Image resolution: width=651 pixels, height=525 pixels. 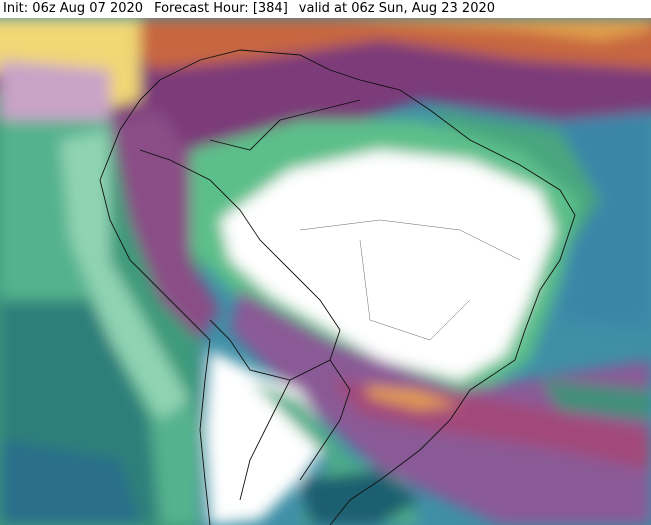 I want to click on valid-time: valid at 06z Sun, Aug 23 2020, so click(x=397, y=8).